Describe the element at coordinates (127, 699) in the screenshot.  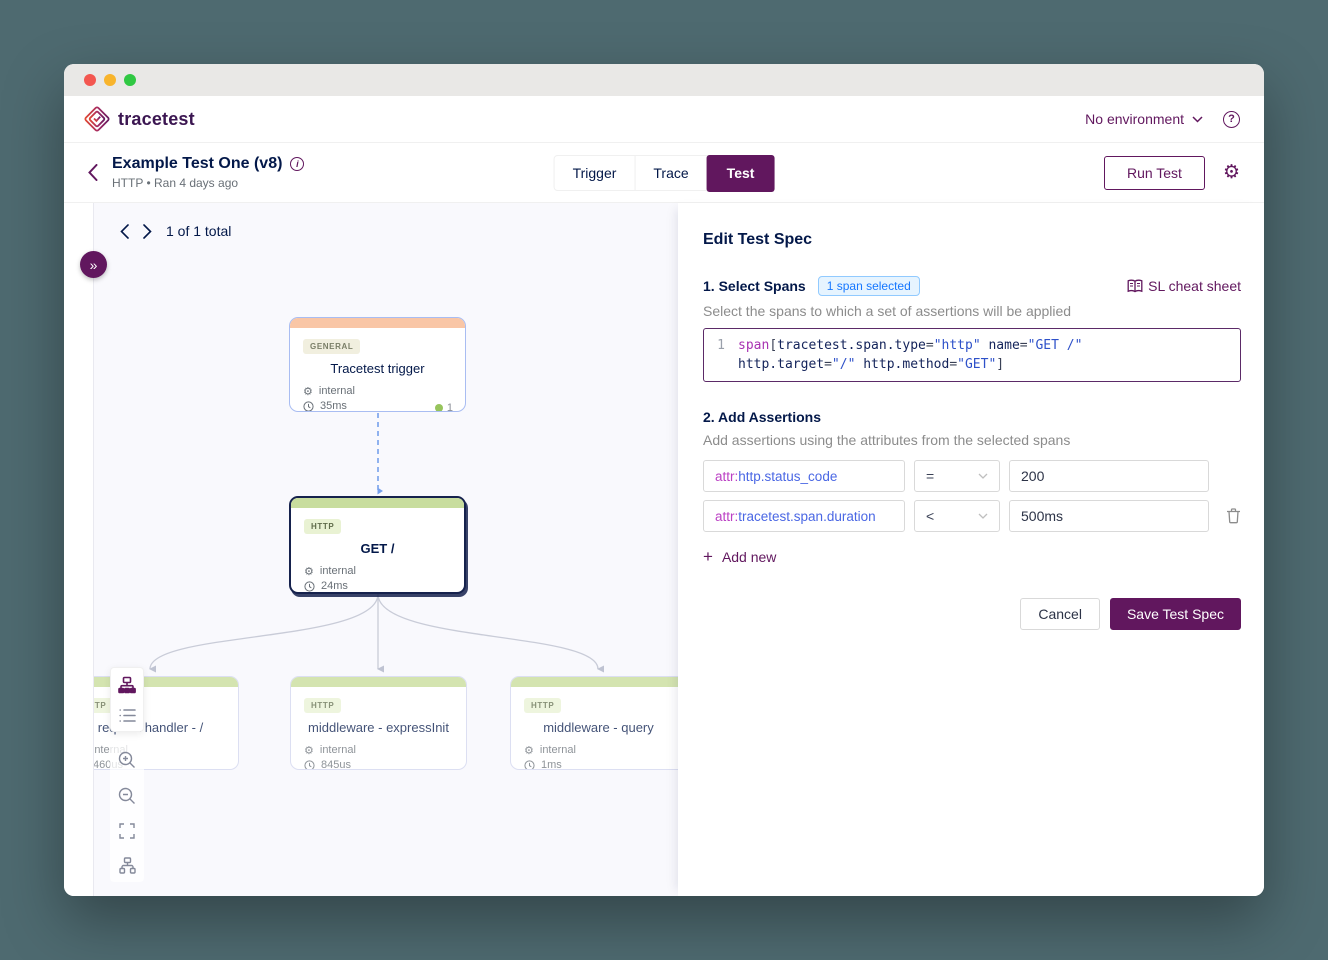
I see `view-mode-toolbar` at that location.